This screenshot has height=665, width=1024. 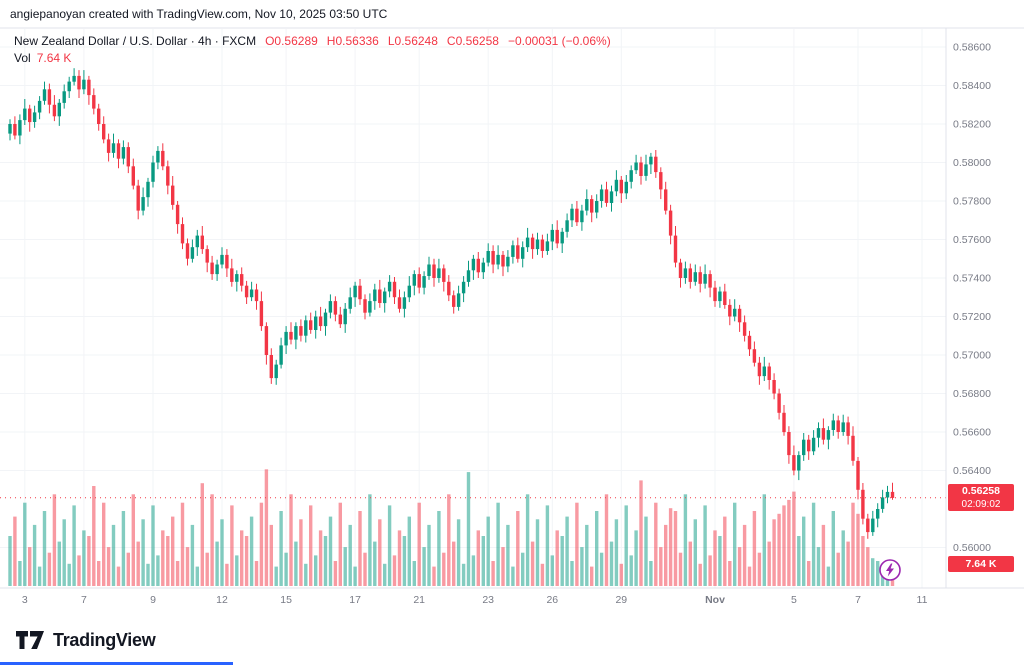 I want to click on svg-text: 0.57000, so click(x=972, y=356).